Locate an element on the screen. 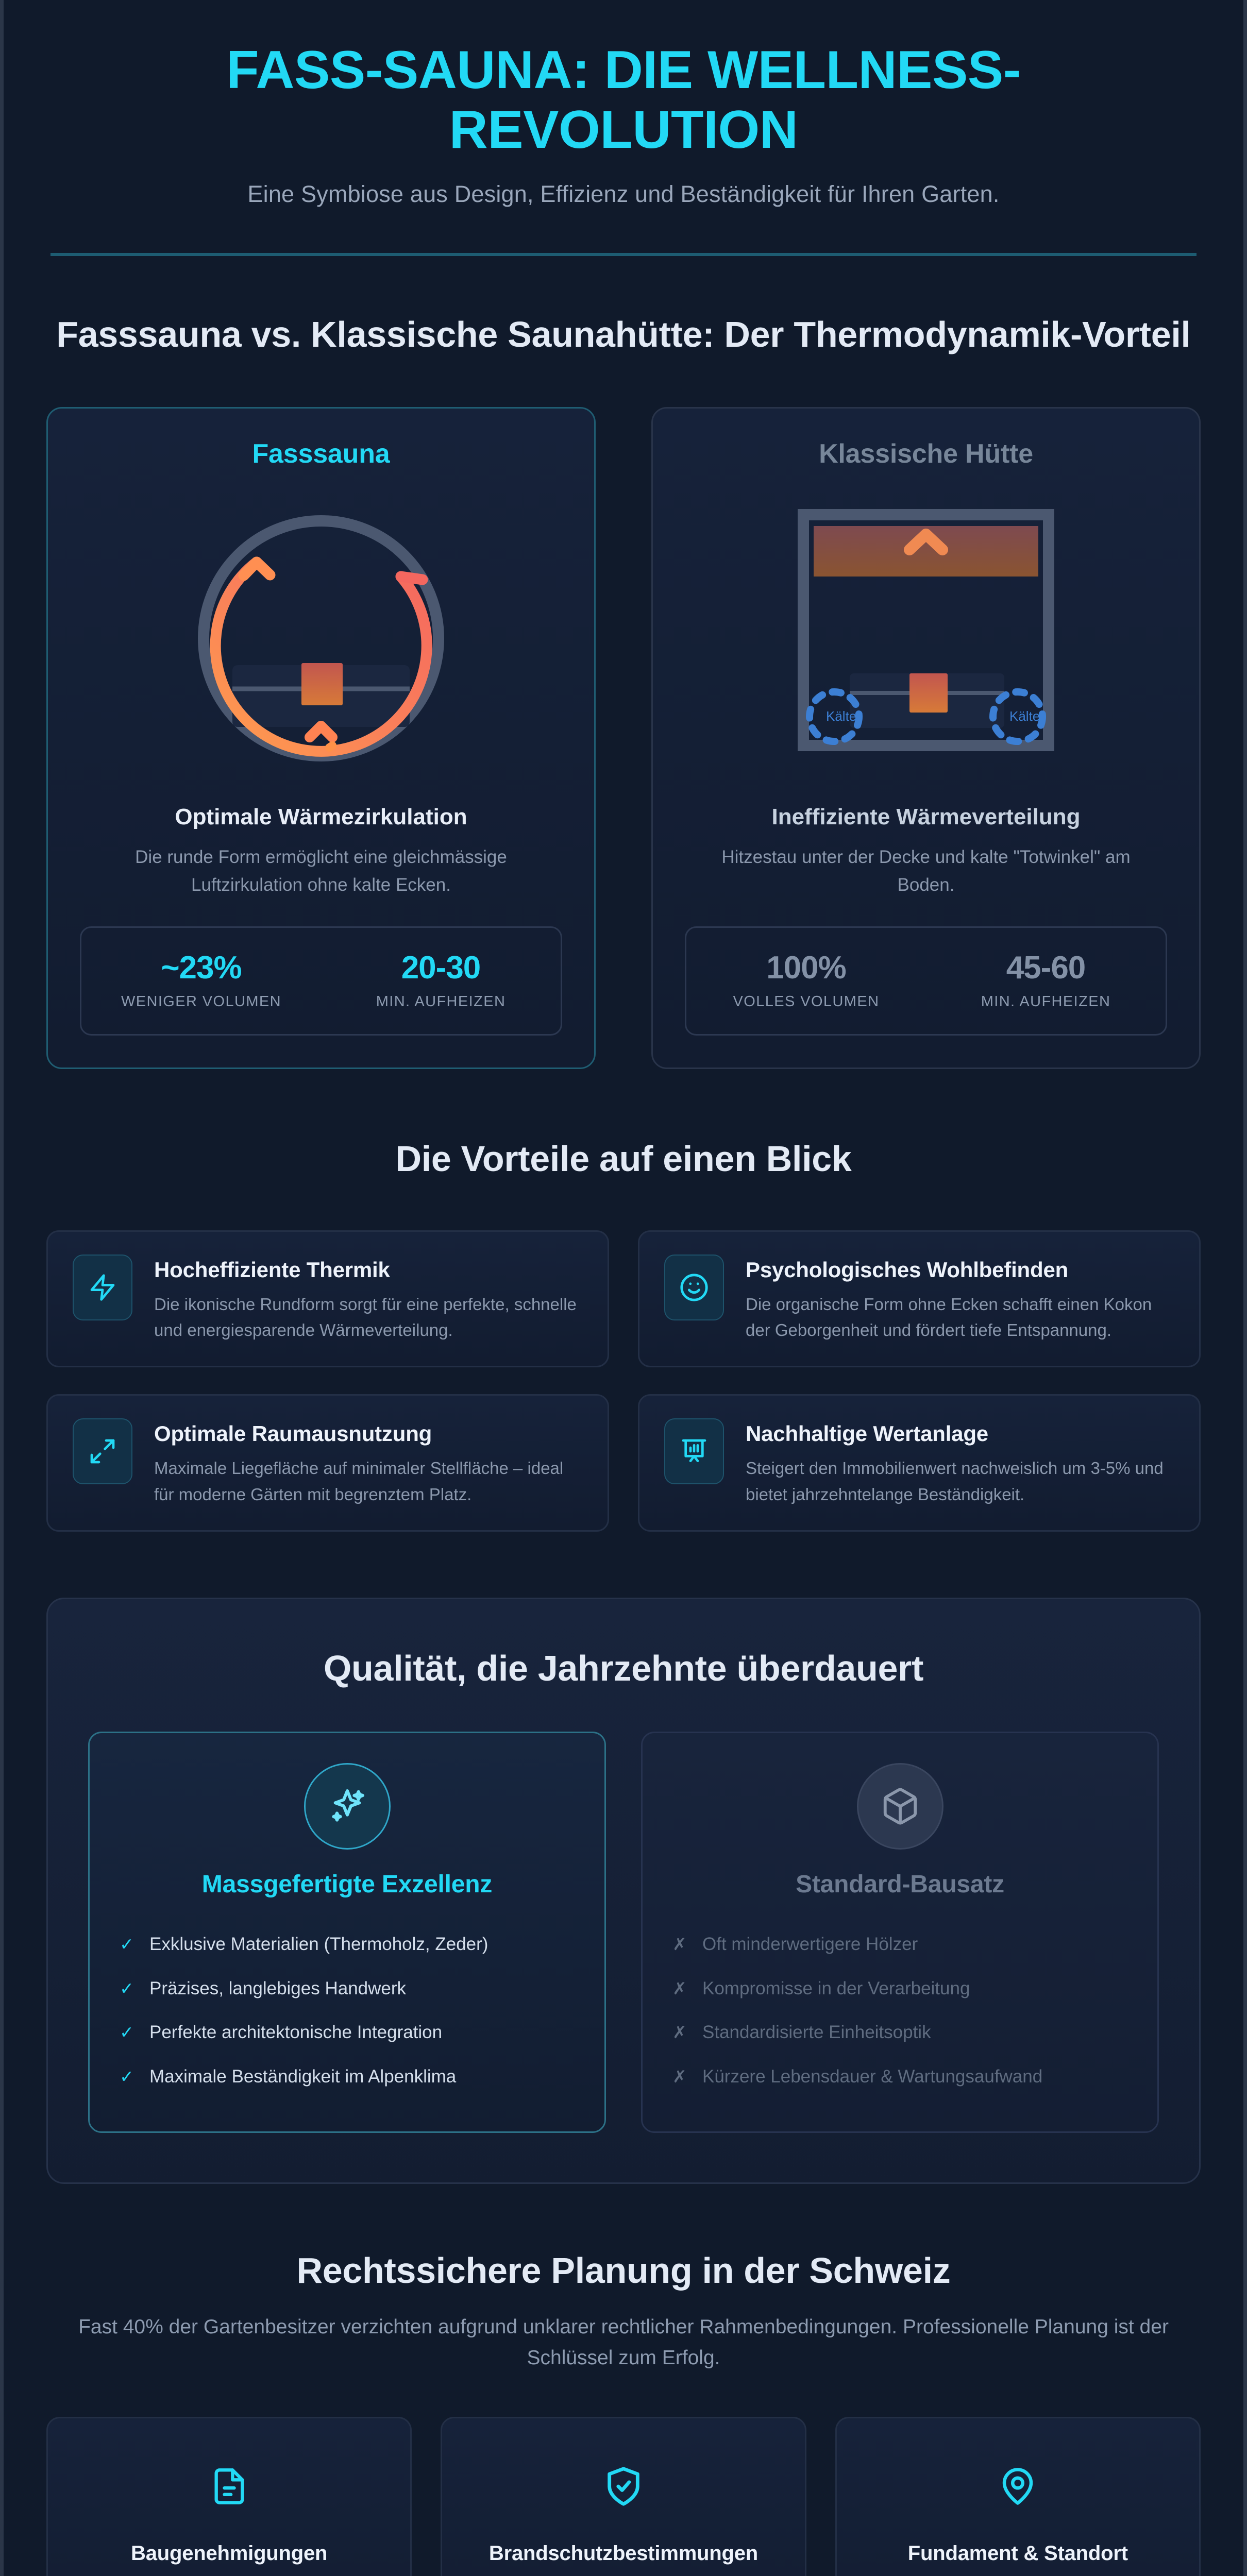  hero-divider is located at coordinates (623, 254).